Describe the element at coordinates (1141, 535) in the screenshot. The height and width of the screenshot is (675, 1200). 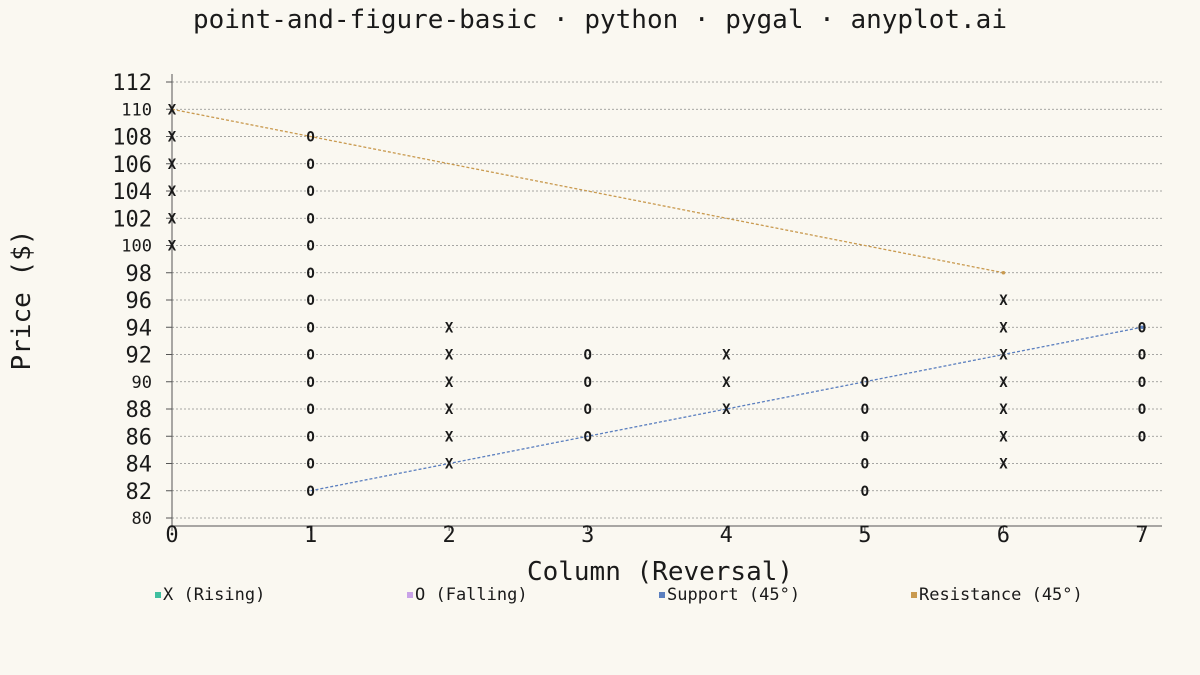
I see `x-tick-label: 7` at that location.